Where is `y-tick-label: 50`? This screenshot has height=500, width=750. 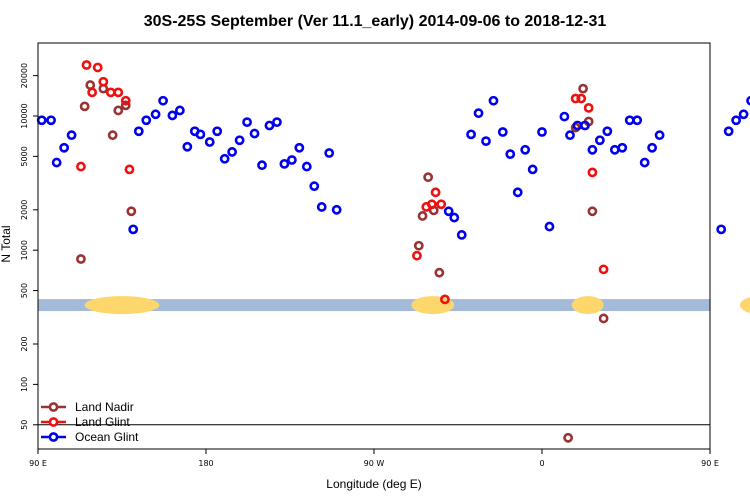
y-tick-label: 50 is located at coordinates (24, 425).